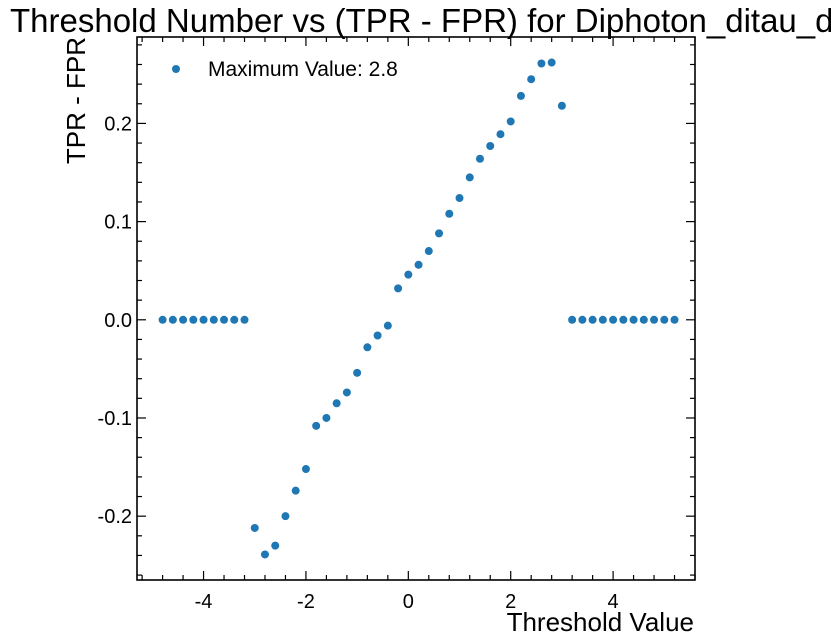 The image size is (831, 644). Describe the element at coordinates (510, 602) in the screenshot. I see `x-tick-label: 2` at that location.